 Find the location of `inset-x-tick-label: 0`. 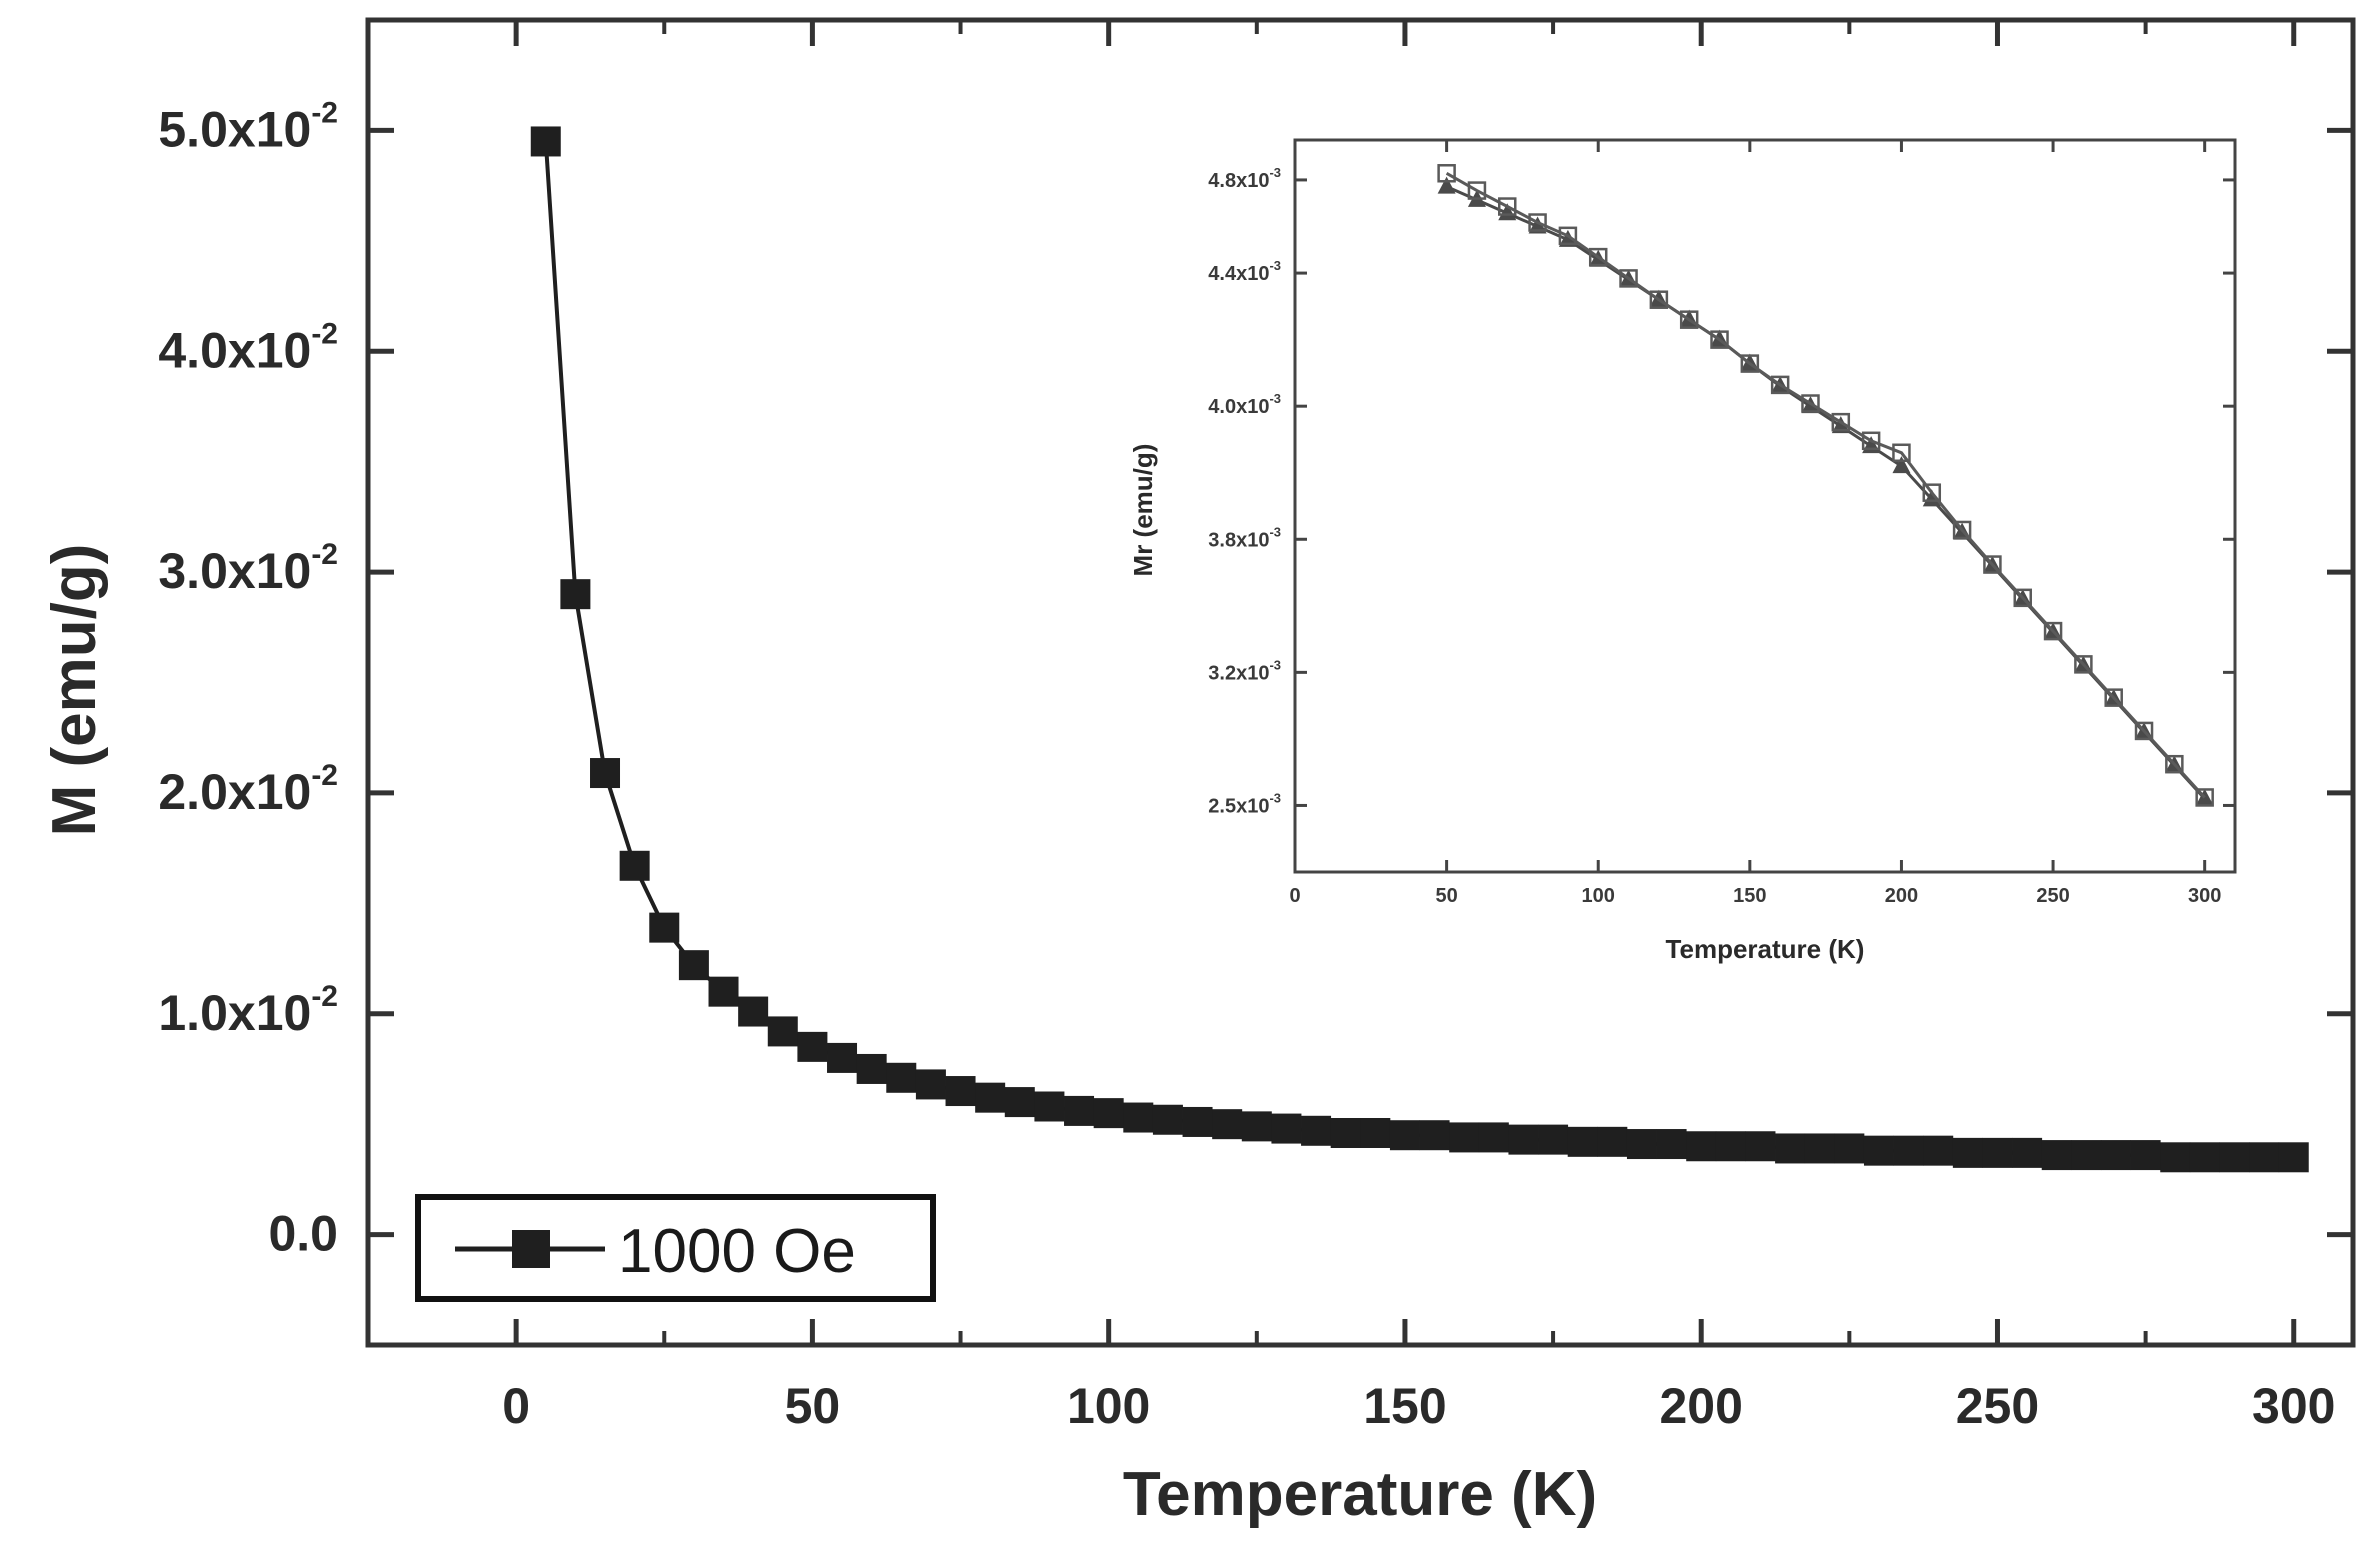

inset-x-tick-label: 0 is located at coordinates (1294, 896).